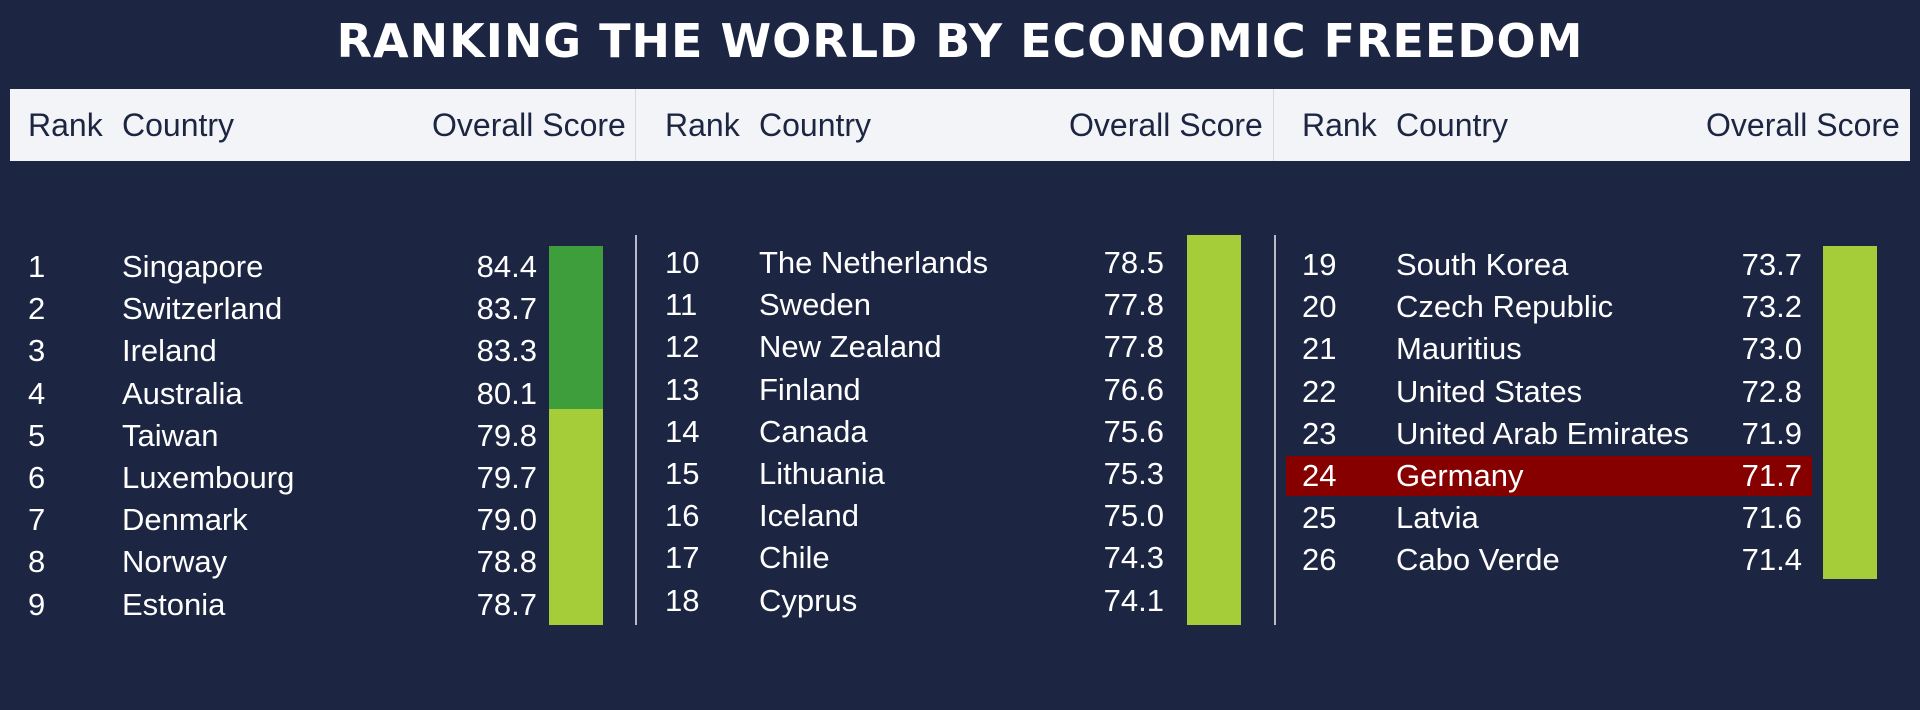  What do you see at coordinates (278, 478) in the screenshot?
I see `table-row: 6 Luxembourg 79.7` at bounding box center [278, 478].